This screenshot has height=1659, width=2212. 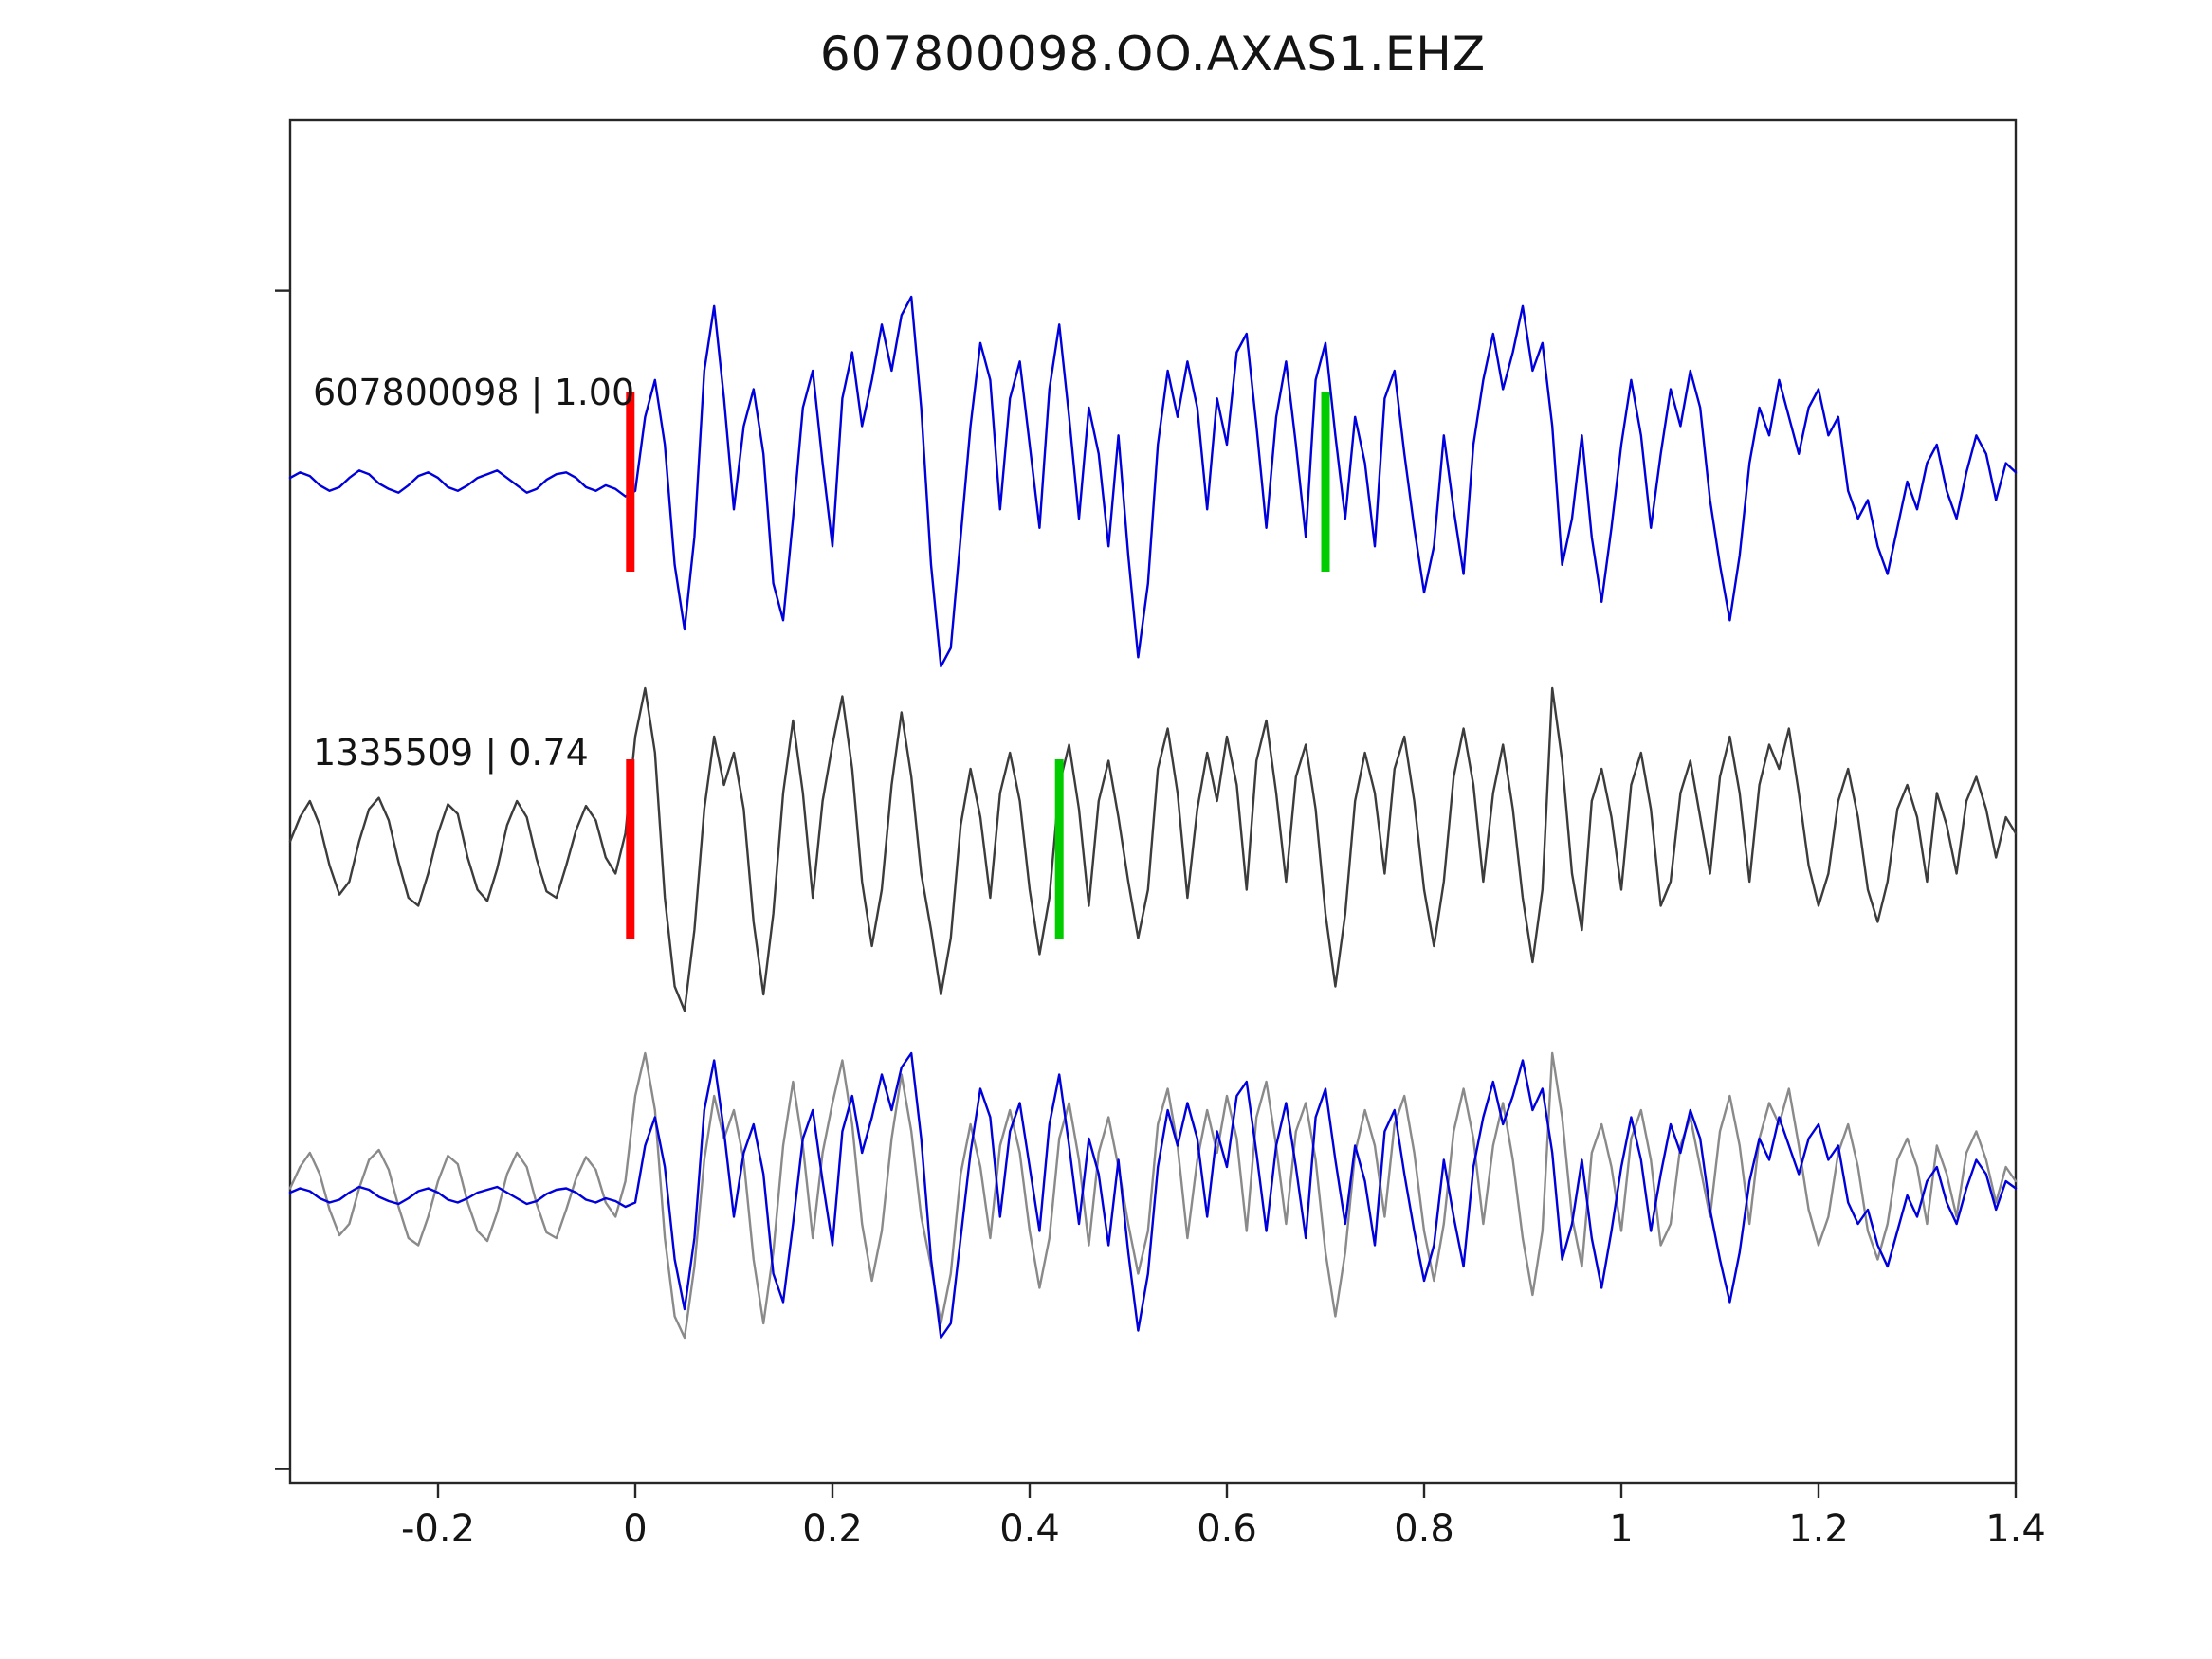 I want to click on x-axis-tick-label: 1.2, so click(x=1818, y=1529).